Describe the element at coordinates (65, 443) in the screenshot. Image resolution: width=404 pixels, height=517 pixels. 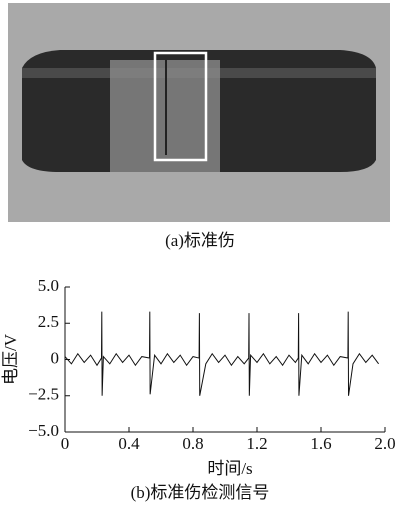
I see `x-tick-label: 0` at that location.